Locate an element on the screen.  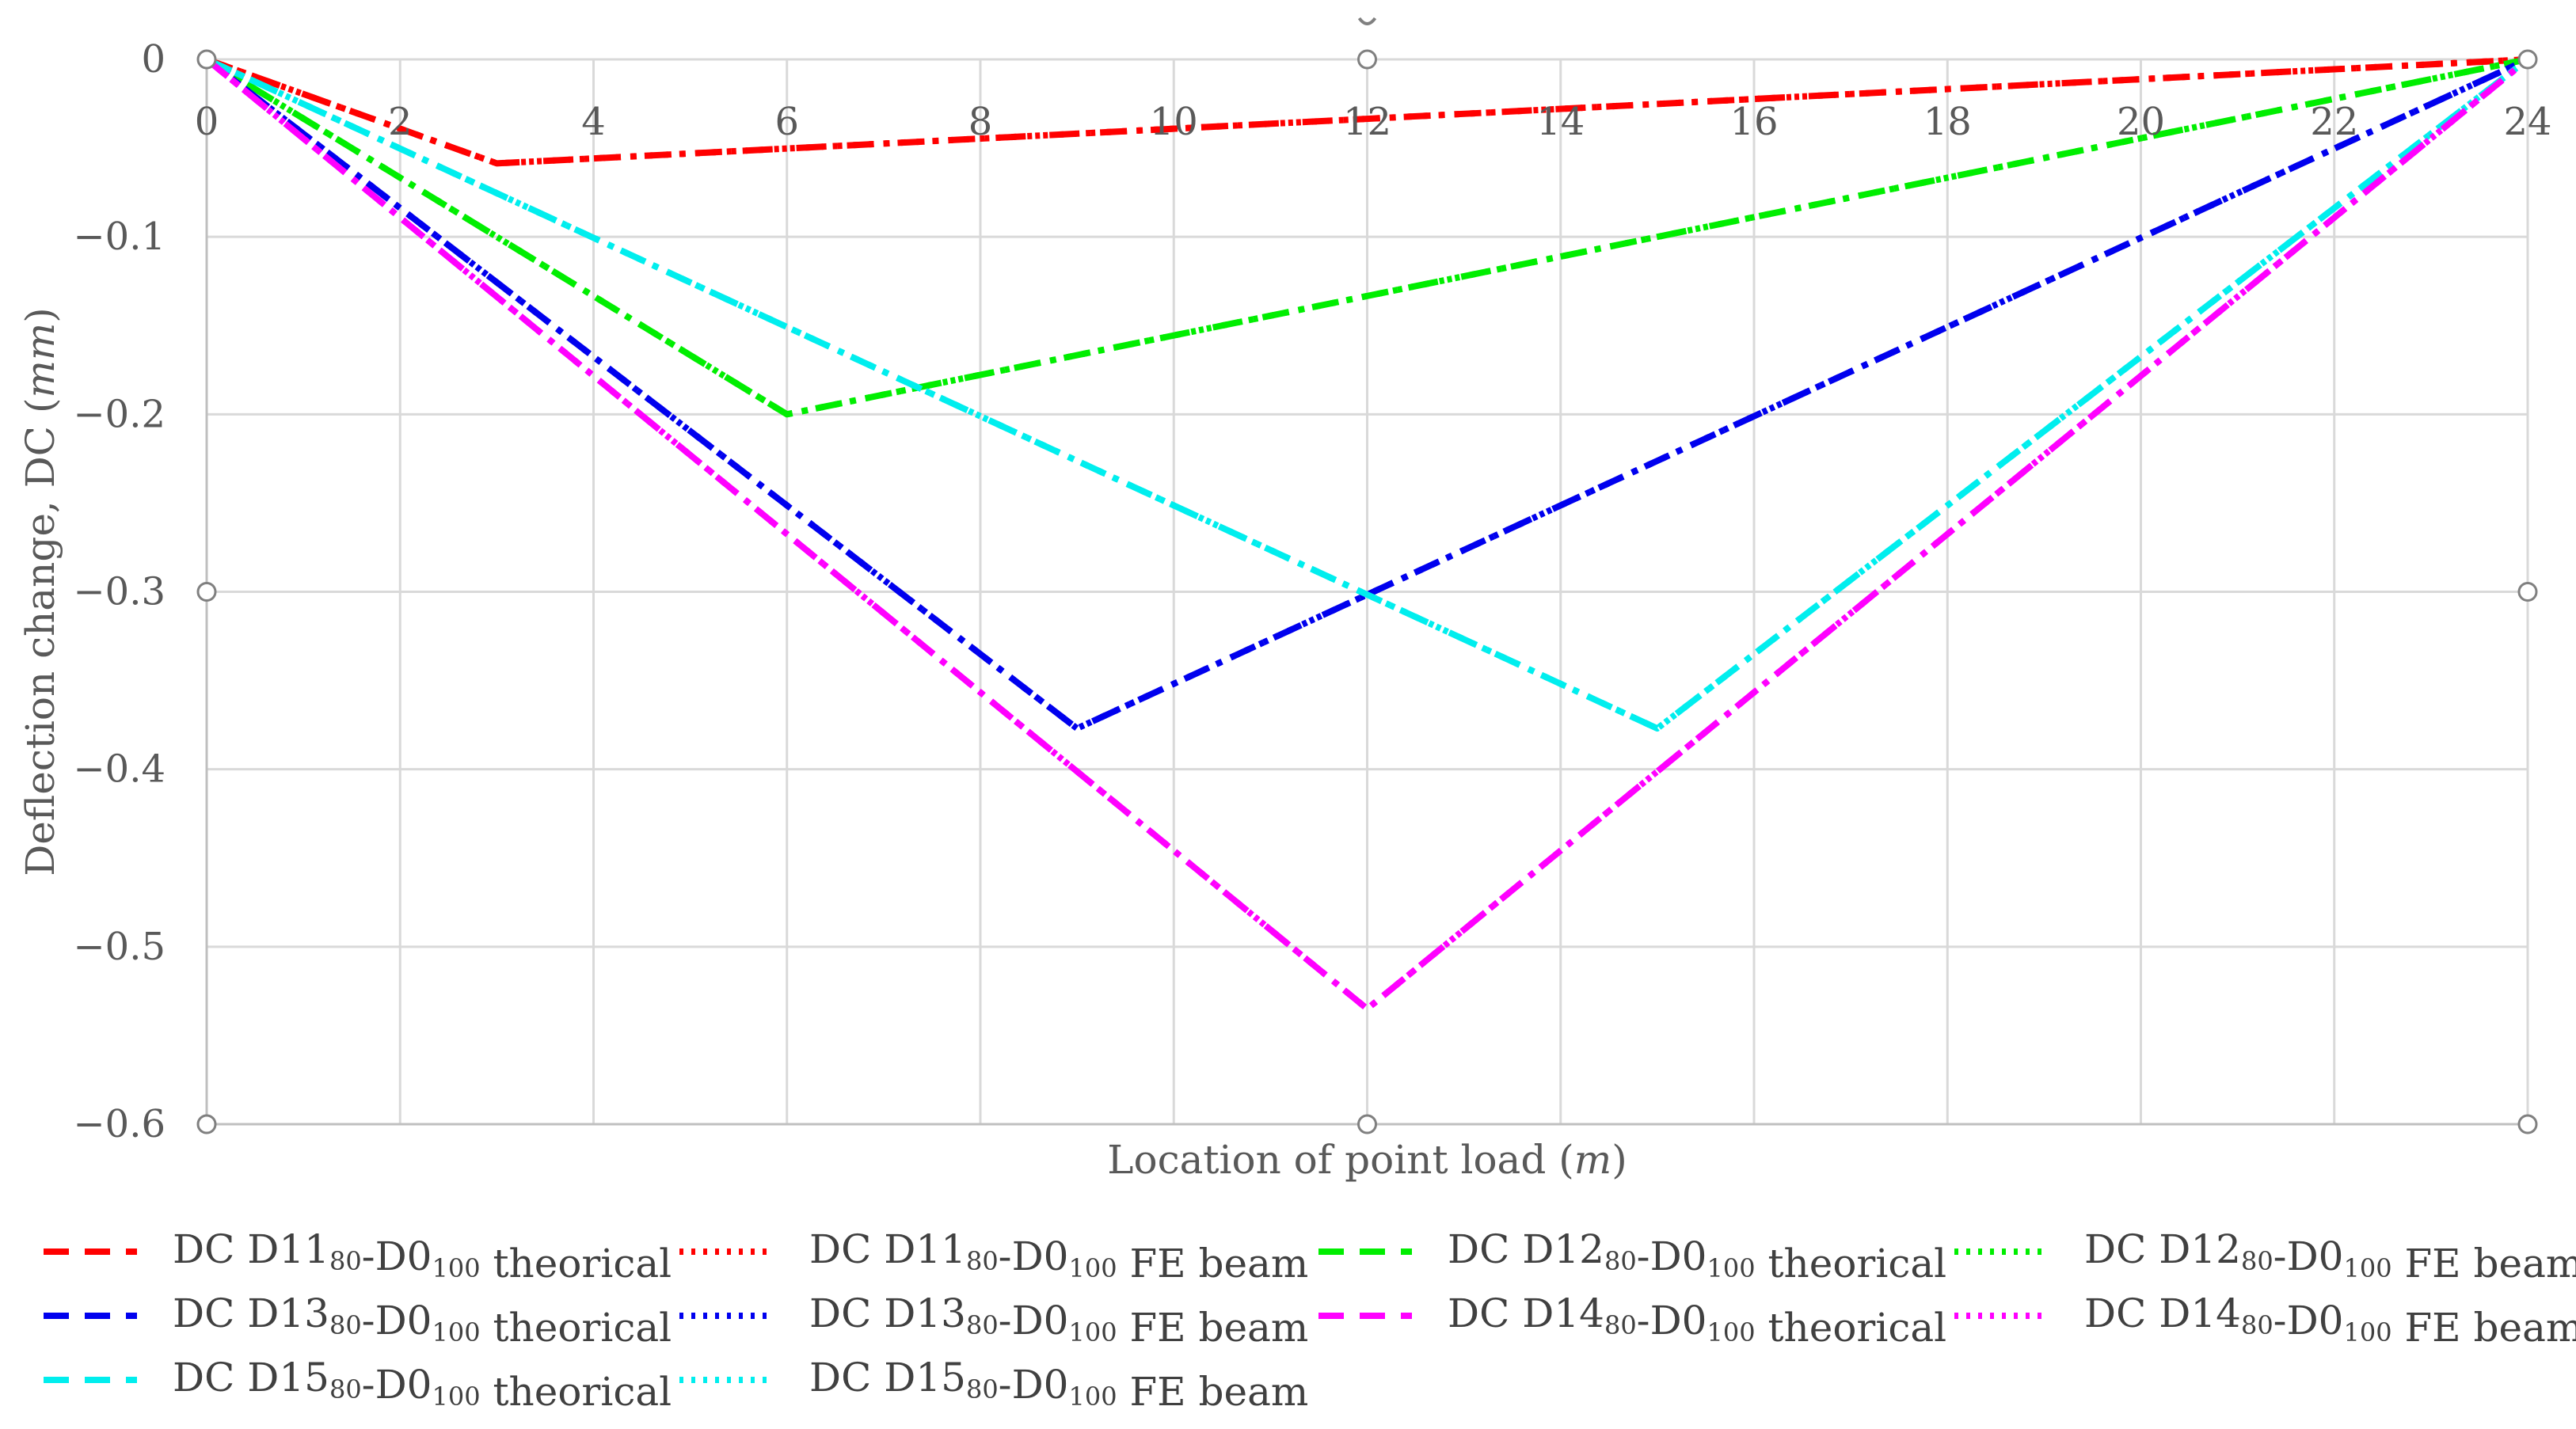
x-tick-label: 18 is located at coordinates (1947, 122).